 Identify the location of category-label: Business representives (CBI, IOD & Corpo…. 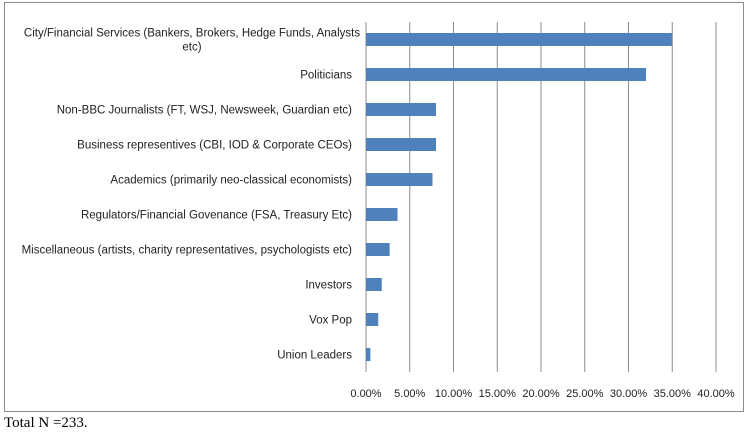
(214, 146).